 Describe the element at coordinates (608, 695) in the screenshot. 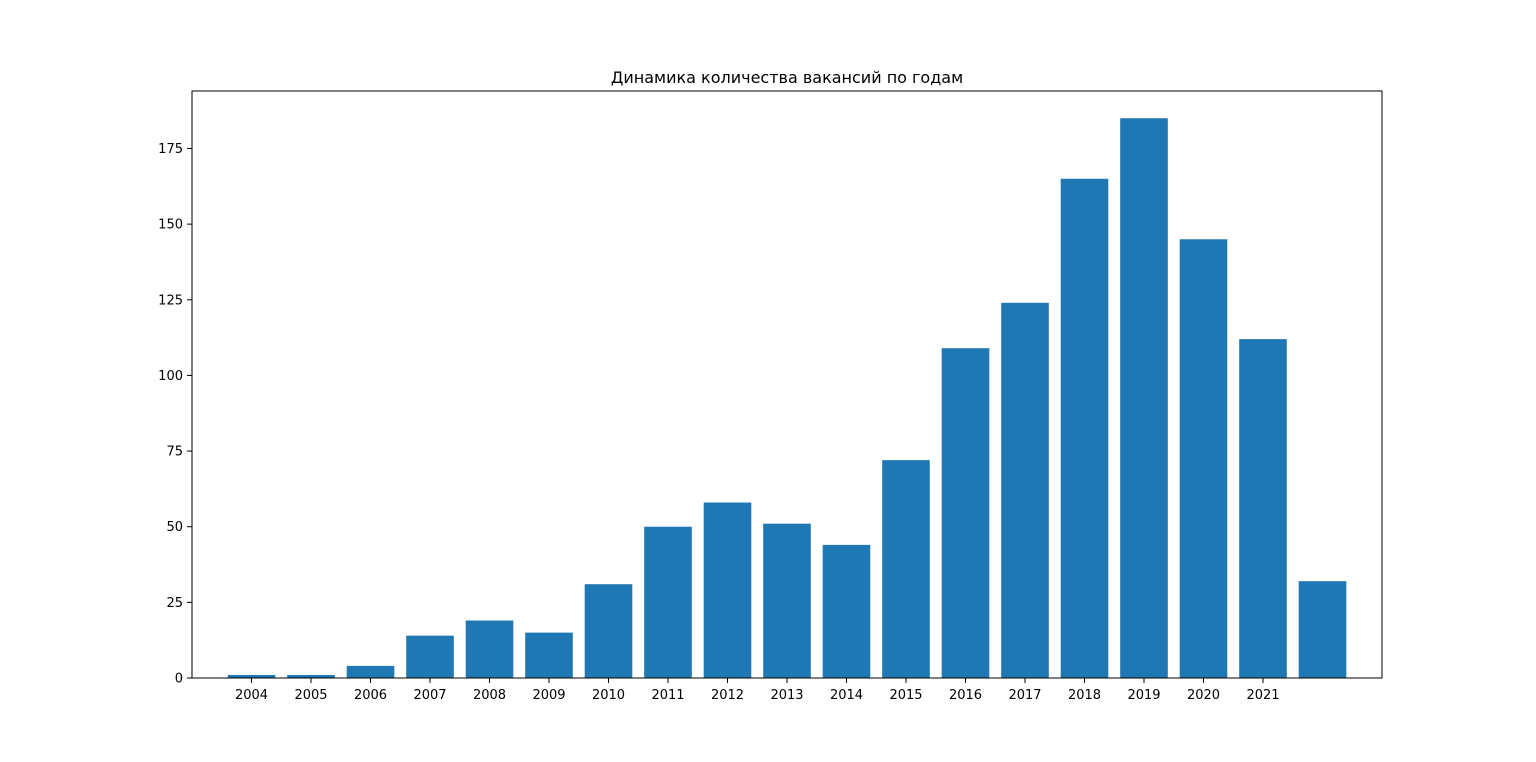

I see `x-tick-label: 2010` at that location.